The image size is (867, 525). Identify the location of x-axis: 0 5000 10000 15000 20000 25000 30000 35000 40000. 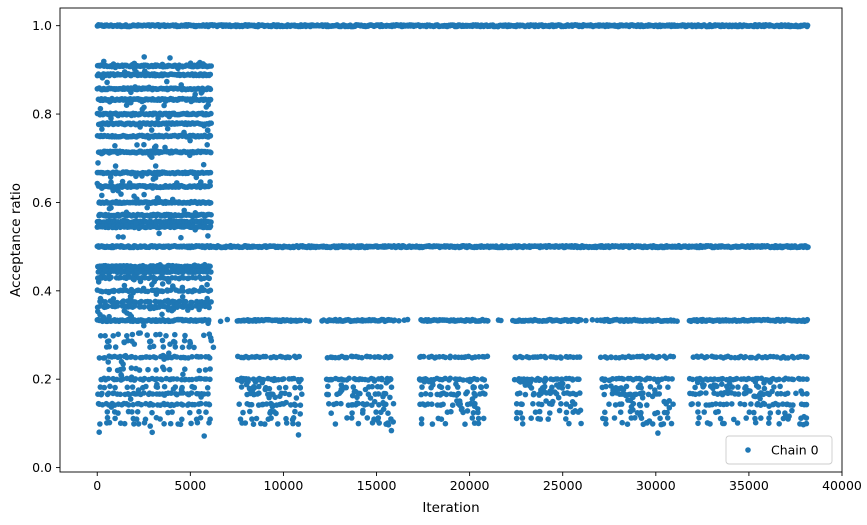
(477, 482).